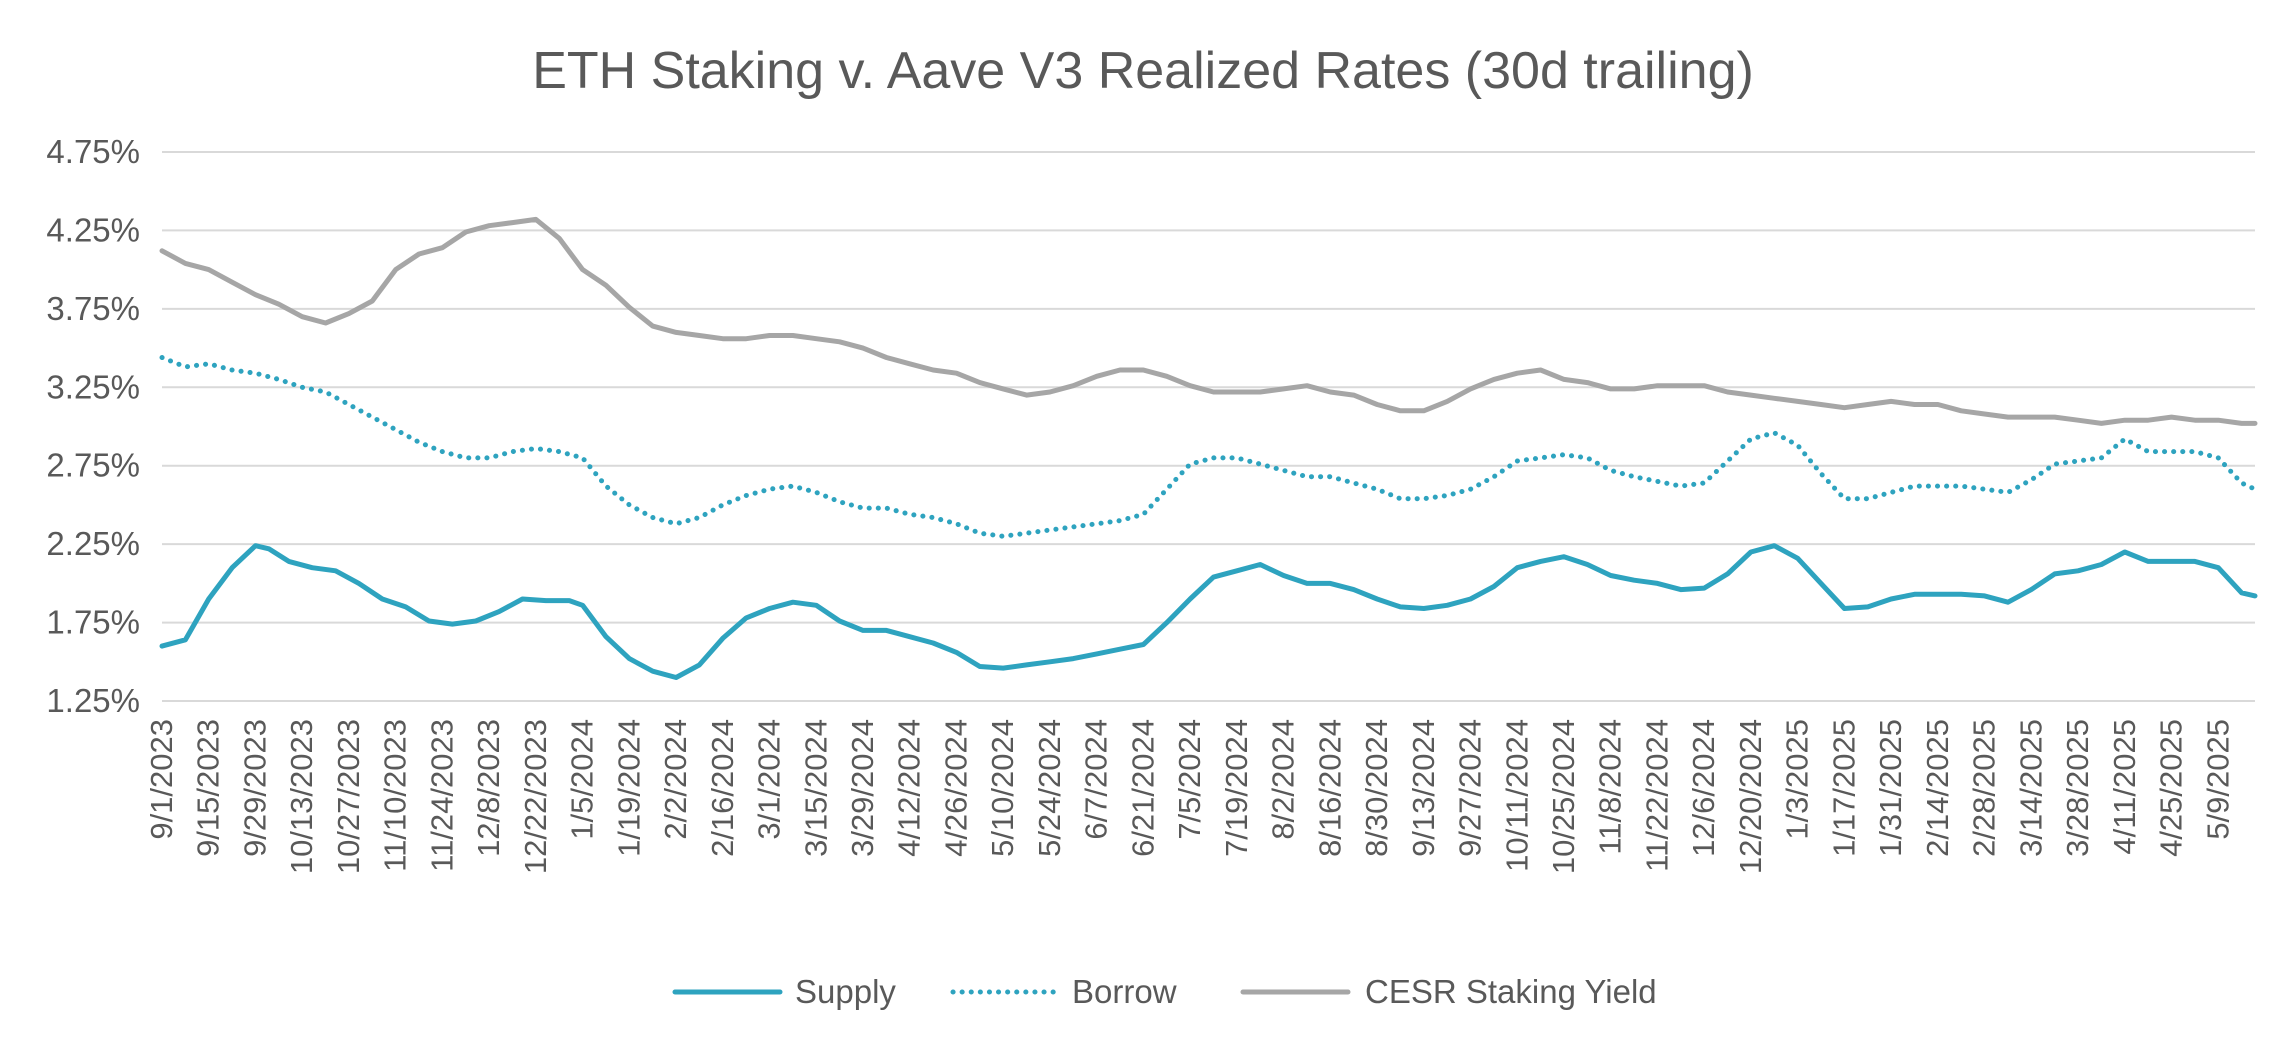 This screenshot has width=2286, height=1048. What do you see at coordinates (161, 779) in the screenshot?
I see `x-tick-label: 9/1/2023` at bounding box center [161, 779].